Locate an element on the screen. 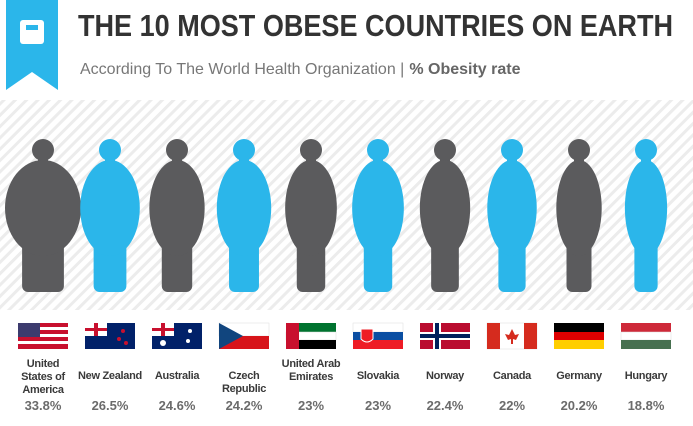 The image size is (693, 426). country-label: Hungary is located at coordinates (646, 376).